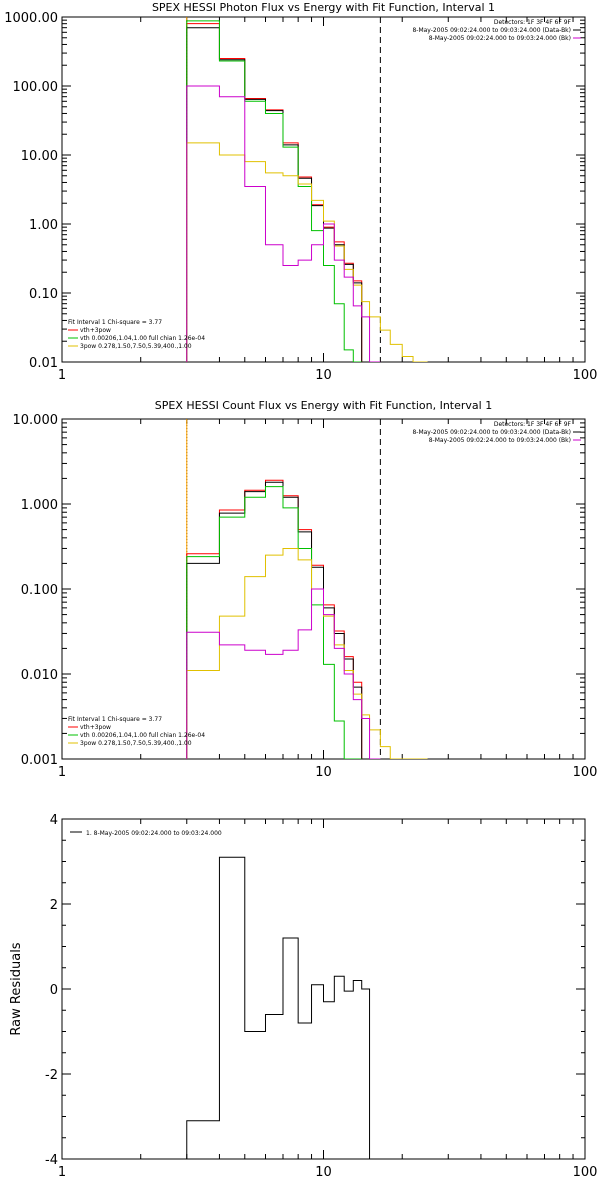 The width and height of the screenshot is (600, 1200). I want to click on y-tick-label: 0.010, so click(39, 675).